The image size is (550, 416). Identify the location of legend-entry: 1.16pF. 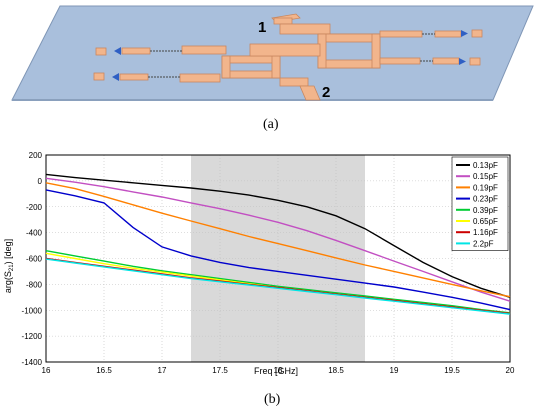
(485, 232).